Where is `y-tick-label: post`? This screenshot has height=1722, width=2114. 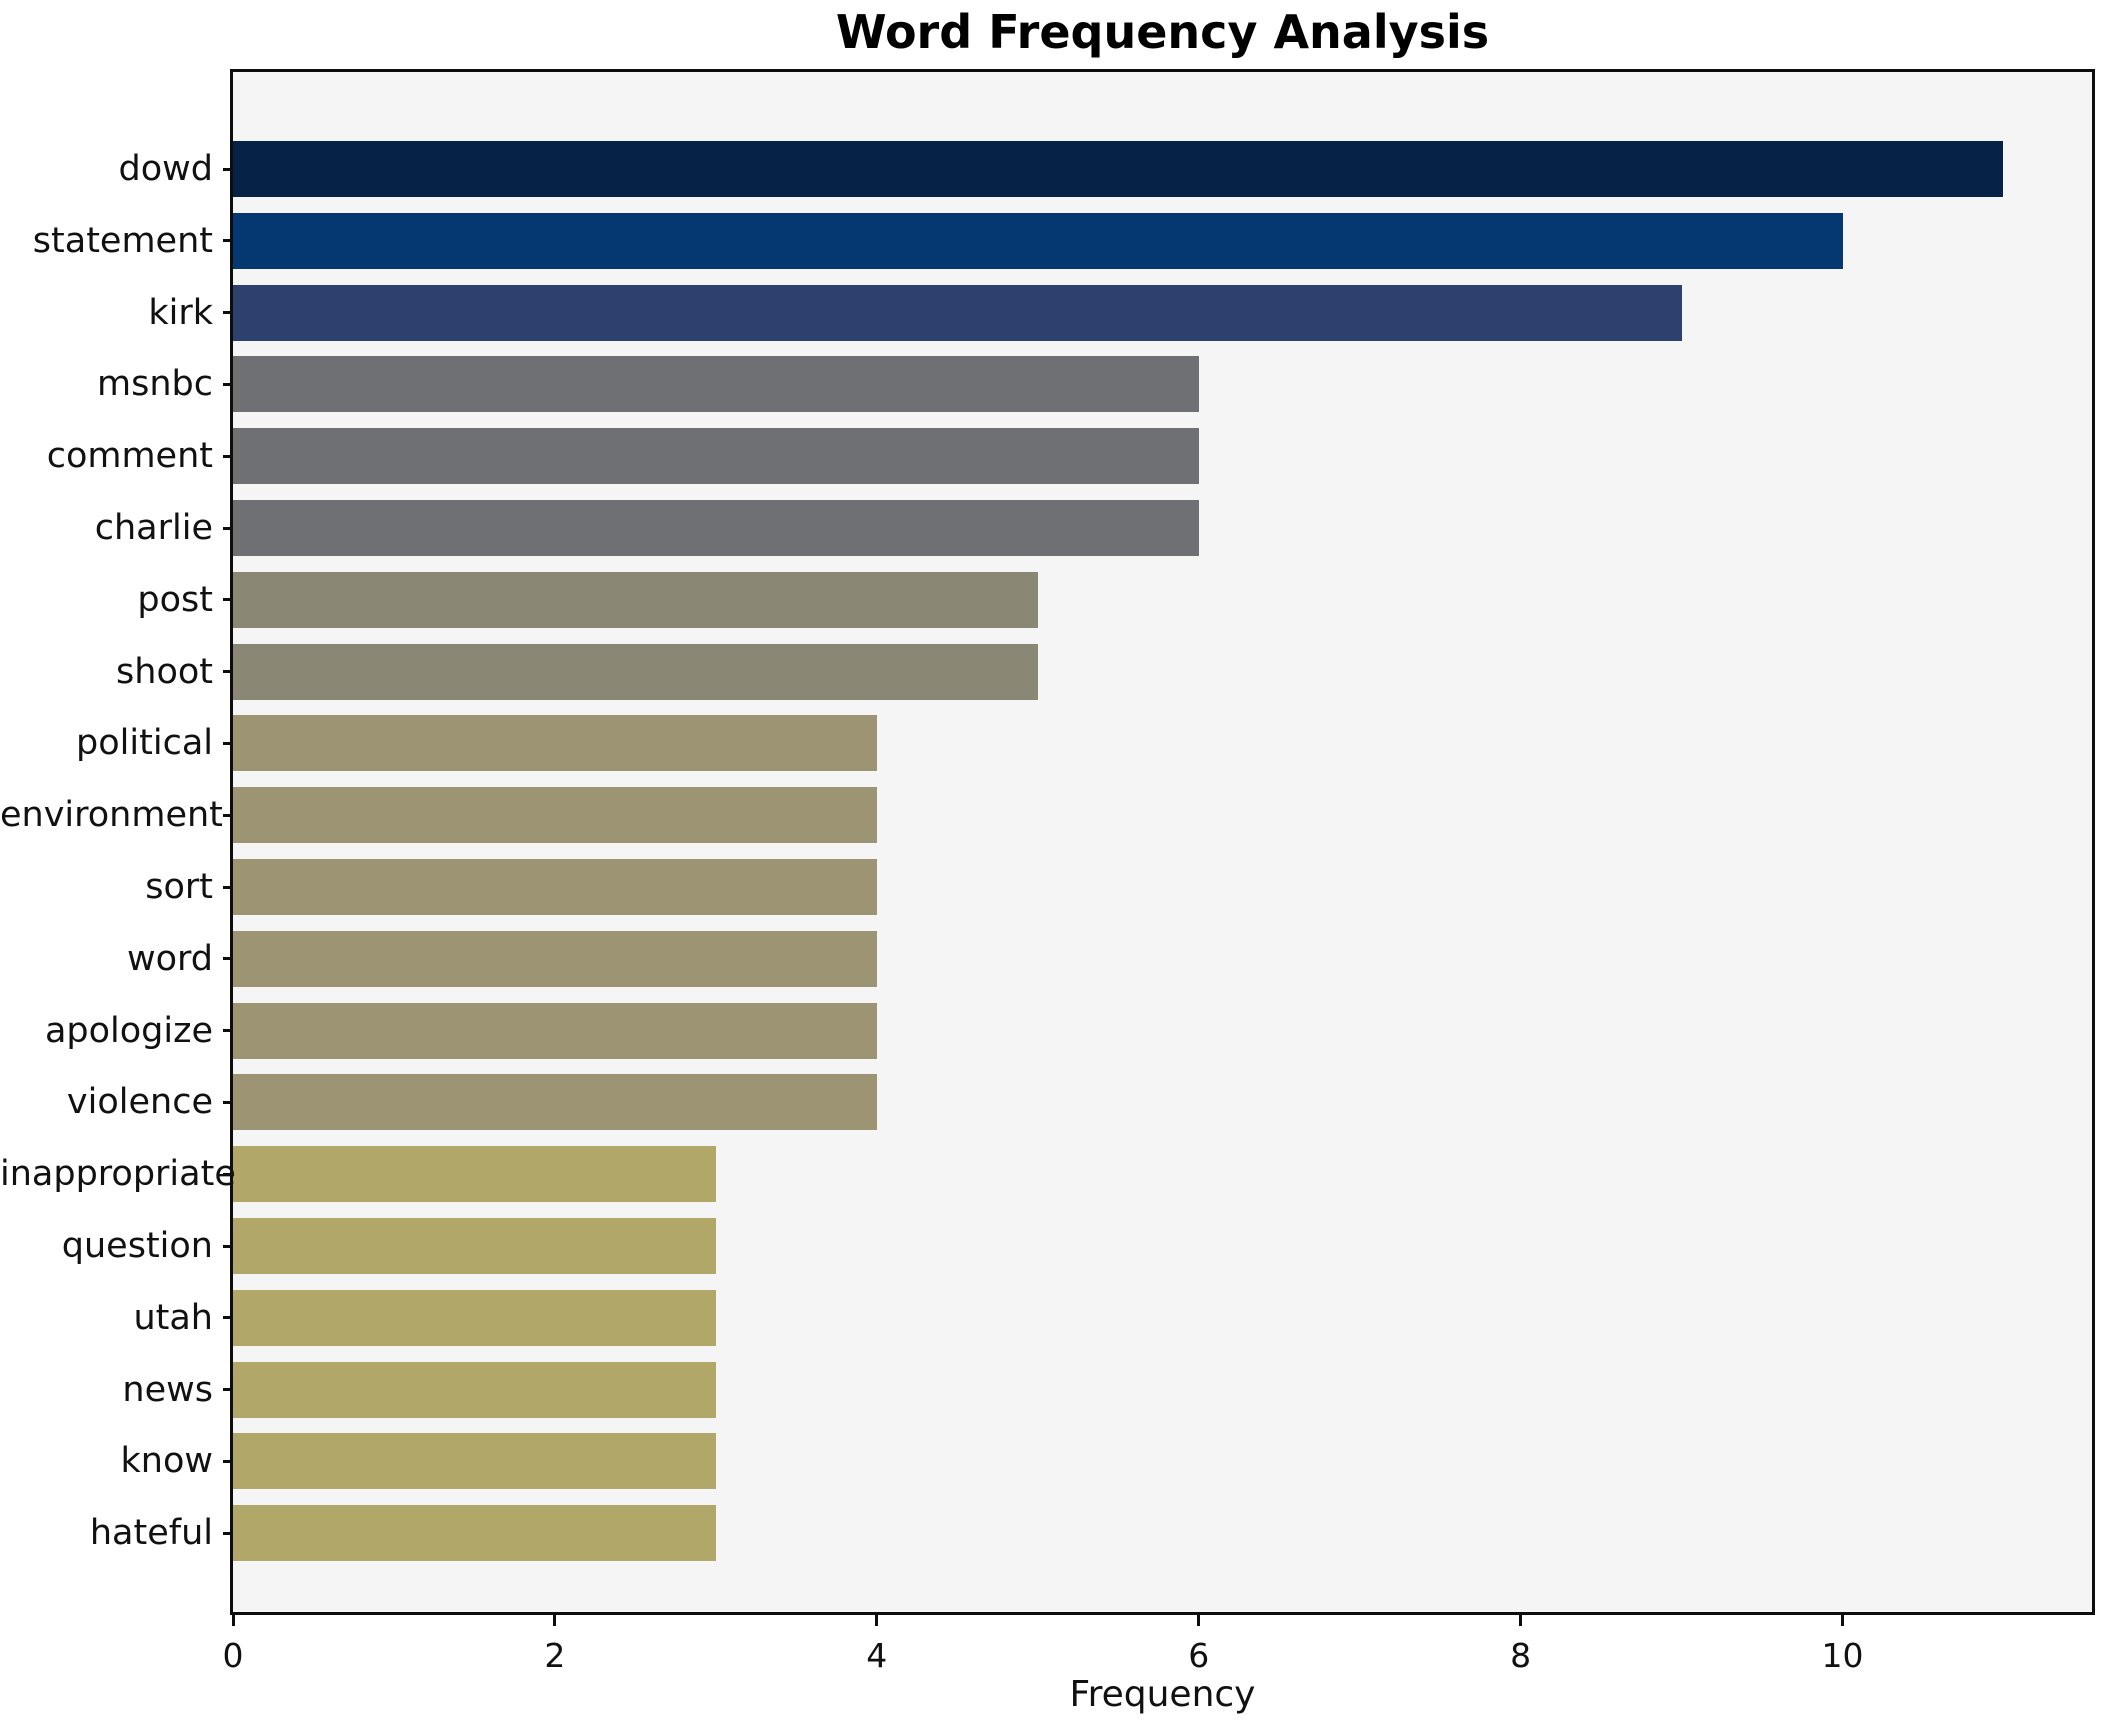 y-tick-label: post is located at coordinates (175, 599).